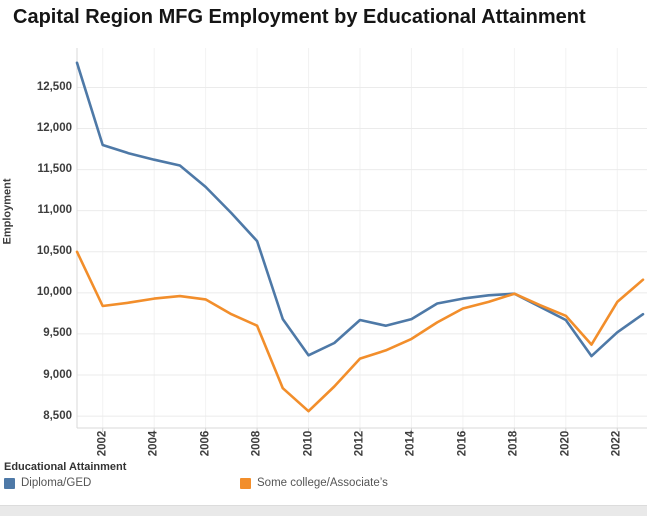 The height and width of the screenshot is (516, 647). I want to click on y-tick-label: 12,000, so click(54, 128).